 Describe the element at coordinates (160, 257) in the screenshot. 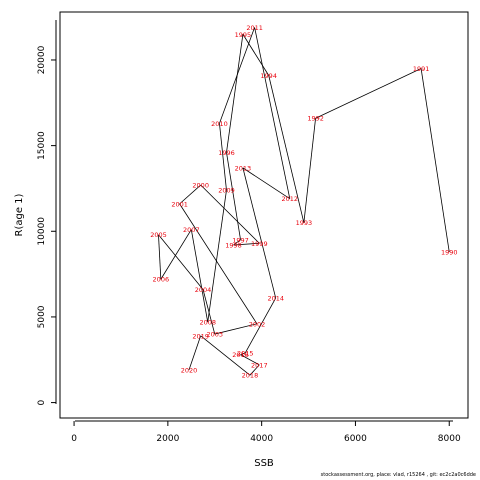

I see `trajectory-segment-2005-2006` at that location.